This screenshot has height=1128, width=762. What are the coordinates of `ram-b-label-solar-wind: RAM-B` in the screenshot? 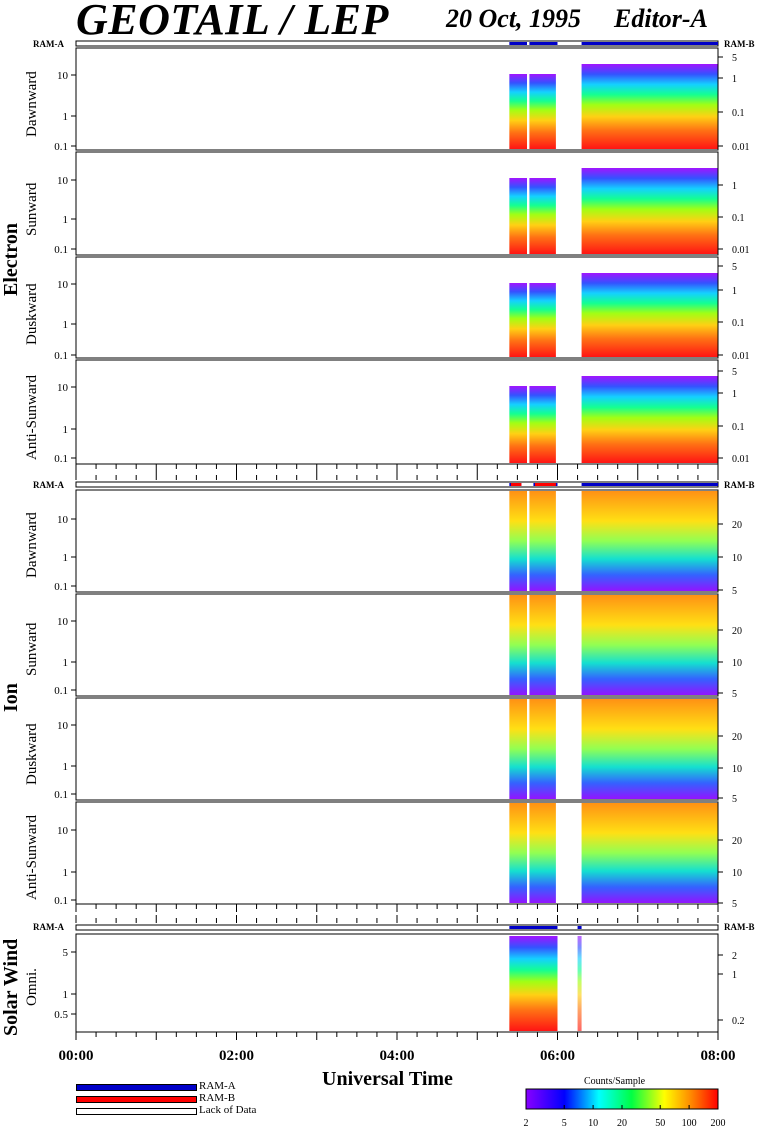 It's located at (739, 927).